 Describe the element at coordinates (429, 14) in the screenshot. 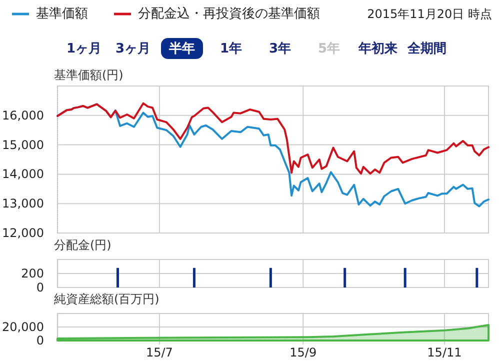

I see `chart-subtitle: 2015年11月20日 時点` at that location.